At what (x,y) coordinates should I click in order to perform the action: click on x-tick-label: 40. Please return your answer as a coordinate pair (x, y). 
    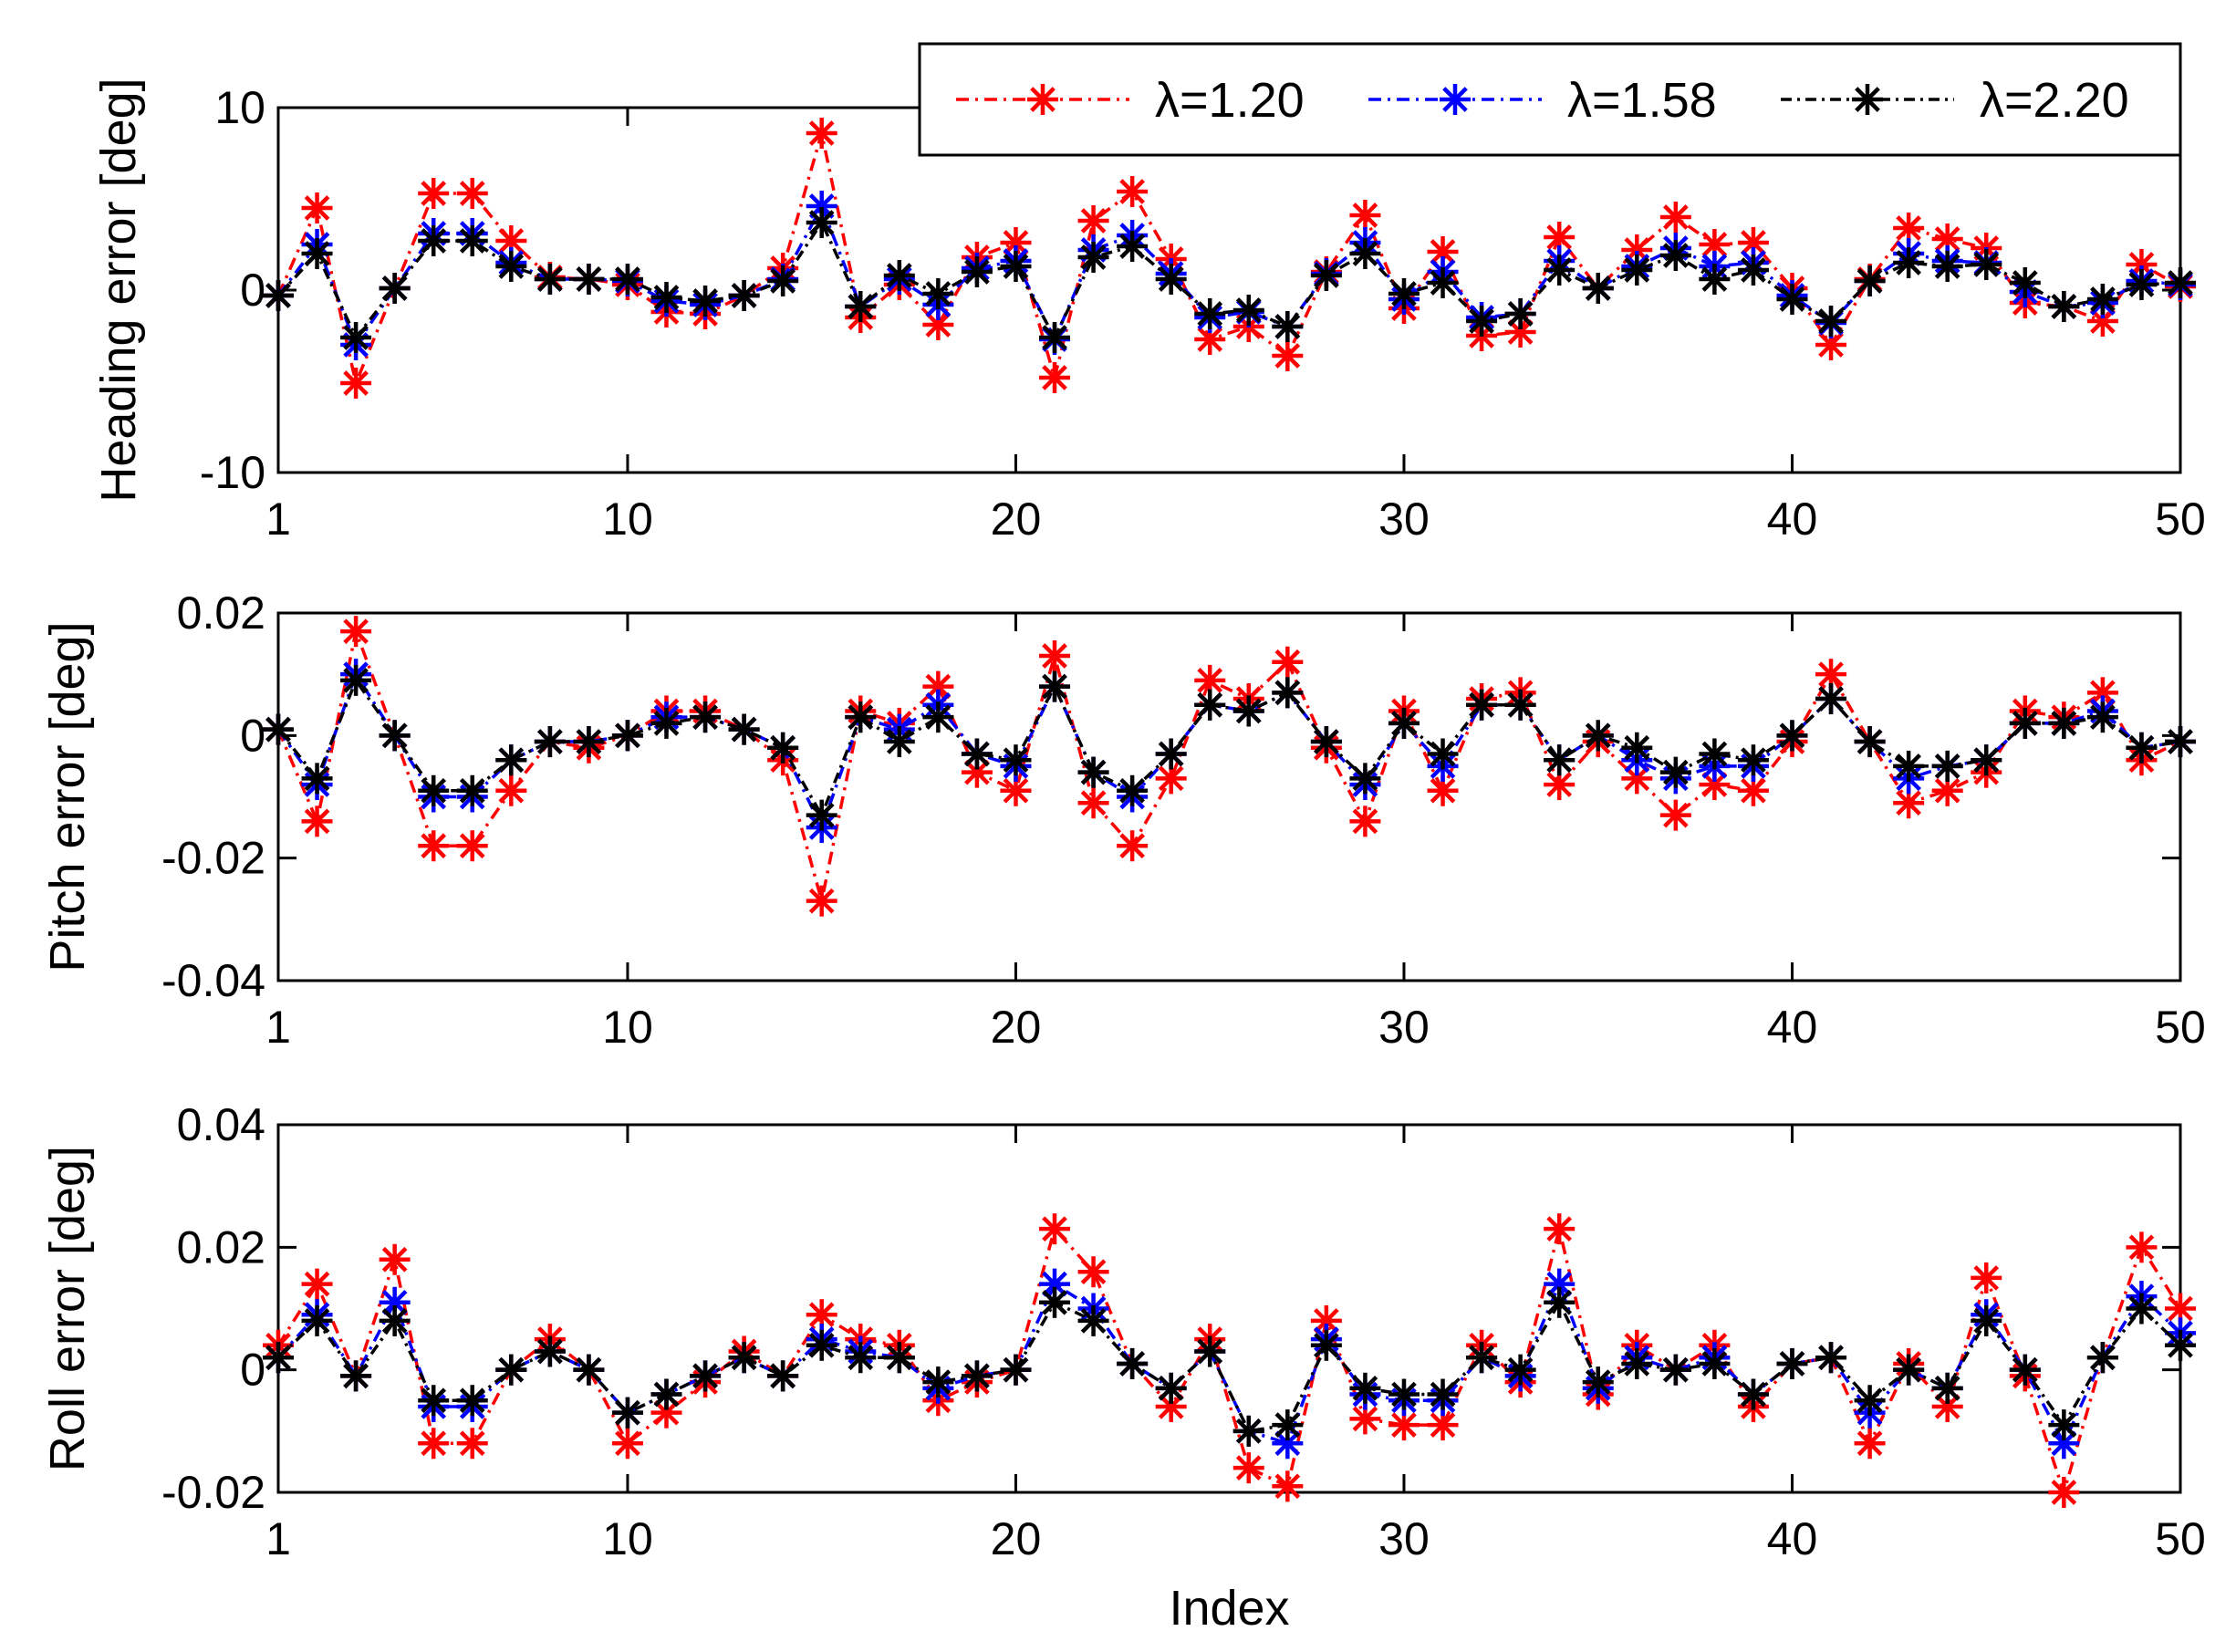
    Looking at the image, I should click on (1793, 1539).